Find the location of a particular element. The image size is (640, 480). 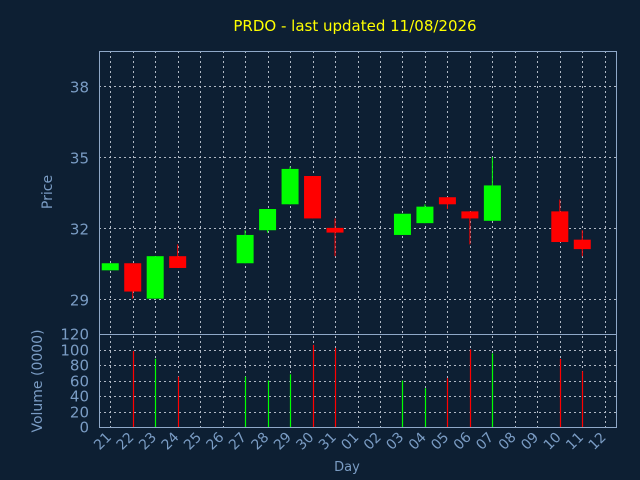

day-tick-label: 08 is located at coordinates (508, 442).